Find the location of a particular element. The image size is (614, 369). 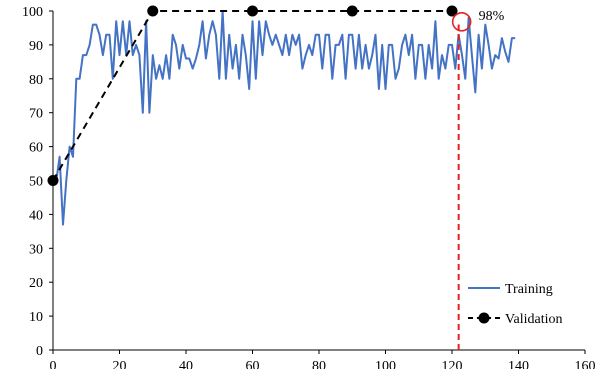

x-tick-label: 20 is located at coordinates (120, 364).